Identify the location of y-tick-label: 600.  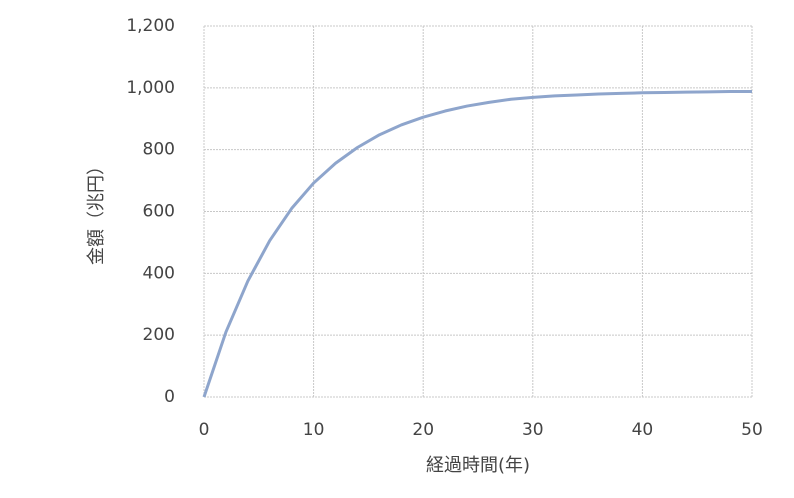
(159, 212).